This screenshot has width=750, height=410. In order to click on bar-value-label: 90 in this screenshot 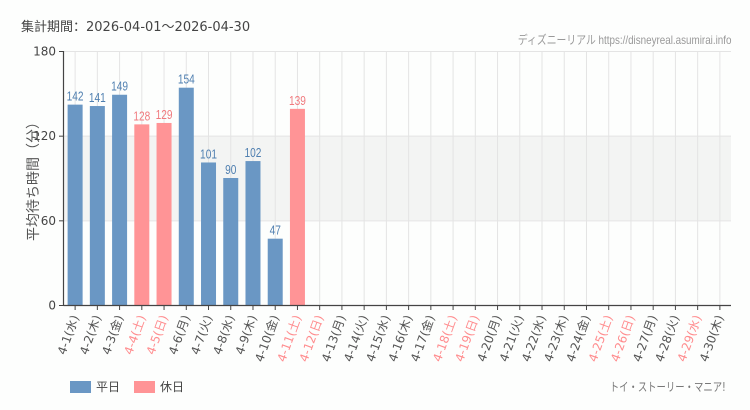, I will do `click(231, 170)`.